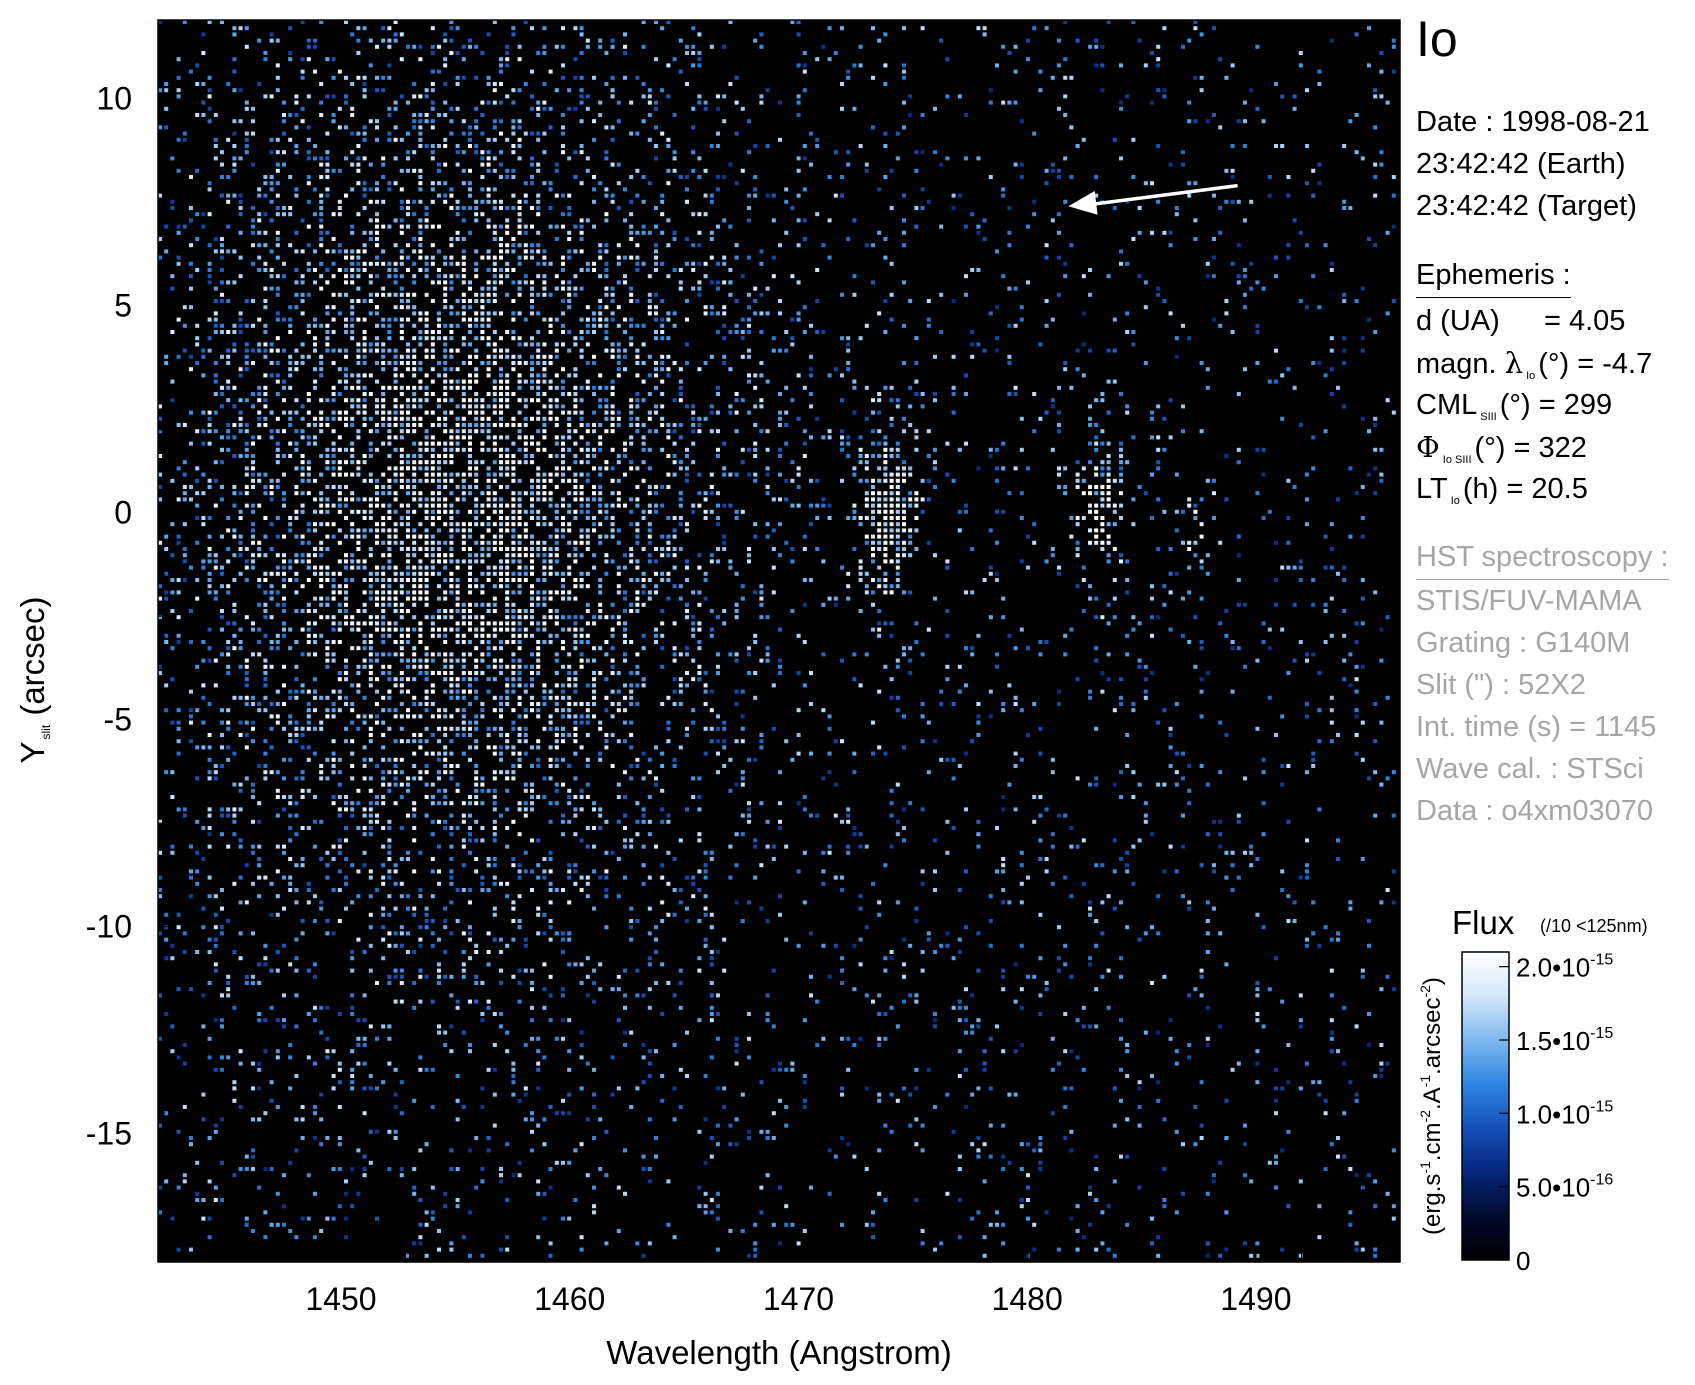 Image resolution: width=1695 pixels, height=1385 pixels. I want to click on lt-value: = 20.5, so click(1547, 489).